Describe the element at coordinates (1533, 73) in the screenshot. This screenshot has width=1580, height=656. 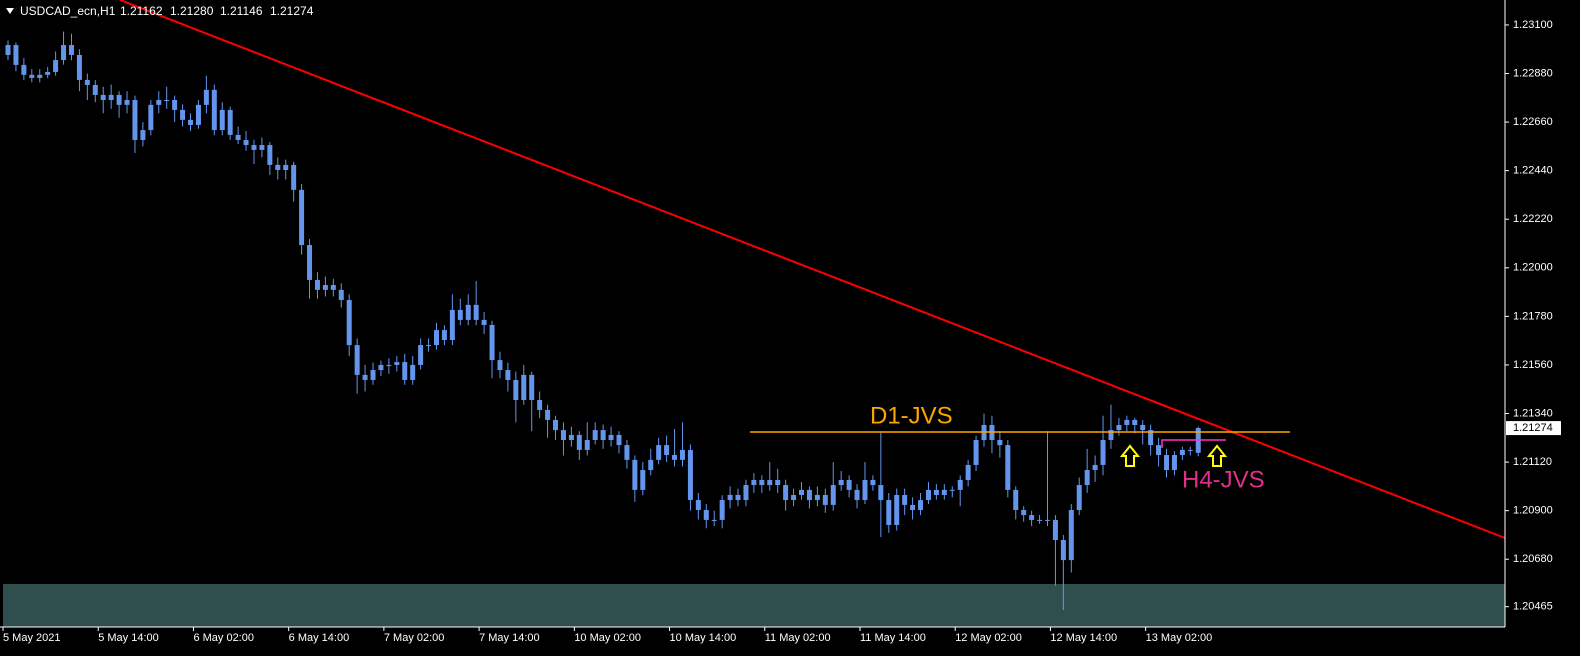
I see `y-tick-label: 1.22880` at that location.